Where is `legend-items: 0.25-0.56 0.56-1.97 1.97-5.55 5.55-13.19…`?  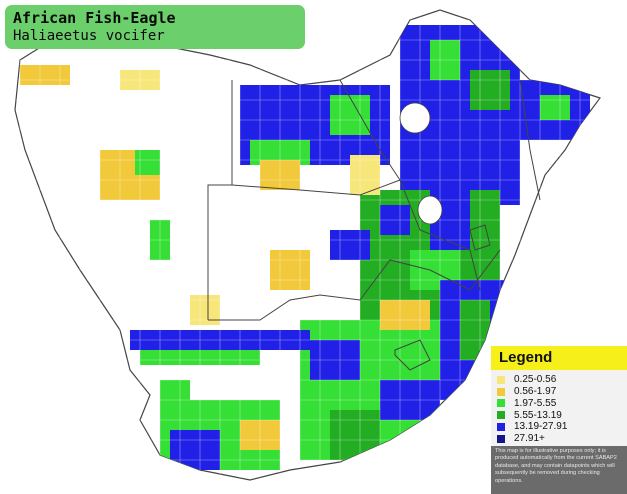
legend-items: 0.25-0.56 0.56-1.97 1.97-5.55 5.55-13.19… is located at coordinates (559, 407).